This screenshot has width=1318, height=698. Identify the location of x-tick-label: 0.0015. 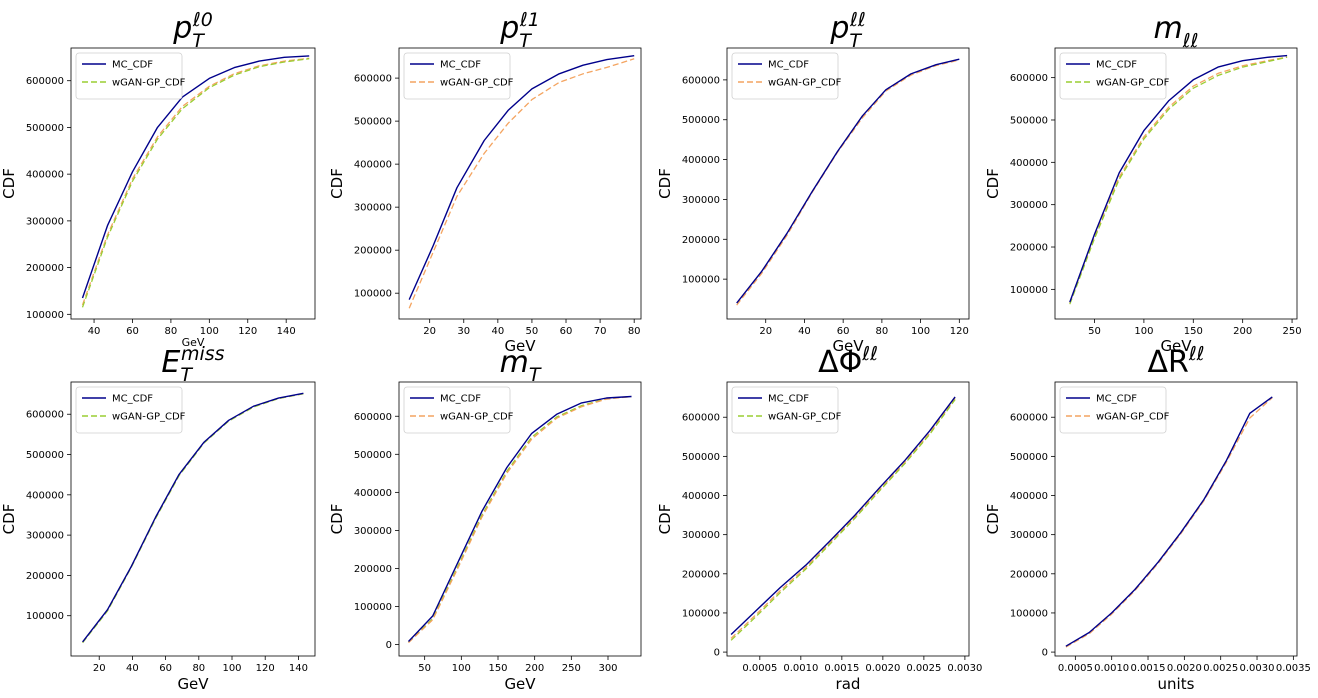
(1148, 668).